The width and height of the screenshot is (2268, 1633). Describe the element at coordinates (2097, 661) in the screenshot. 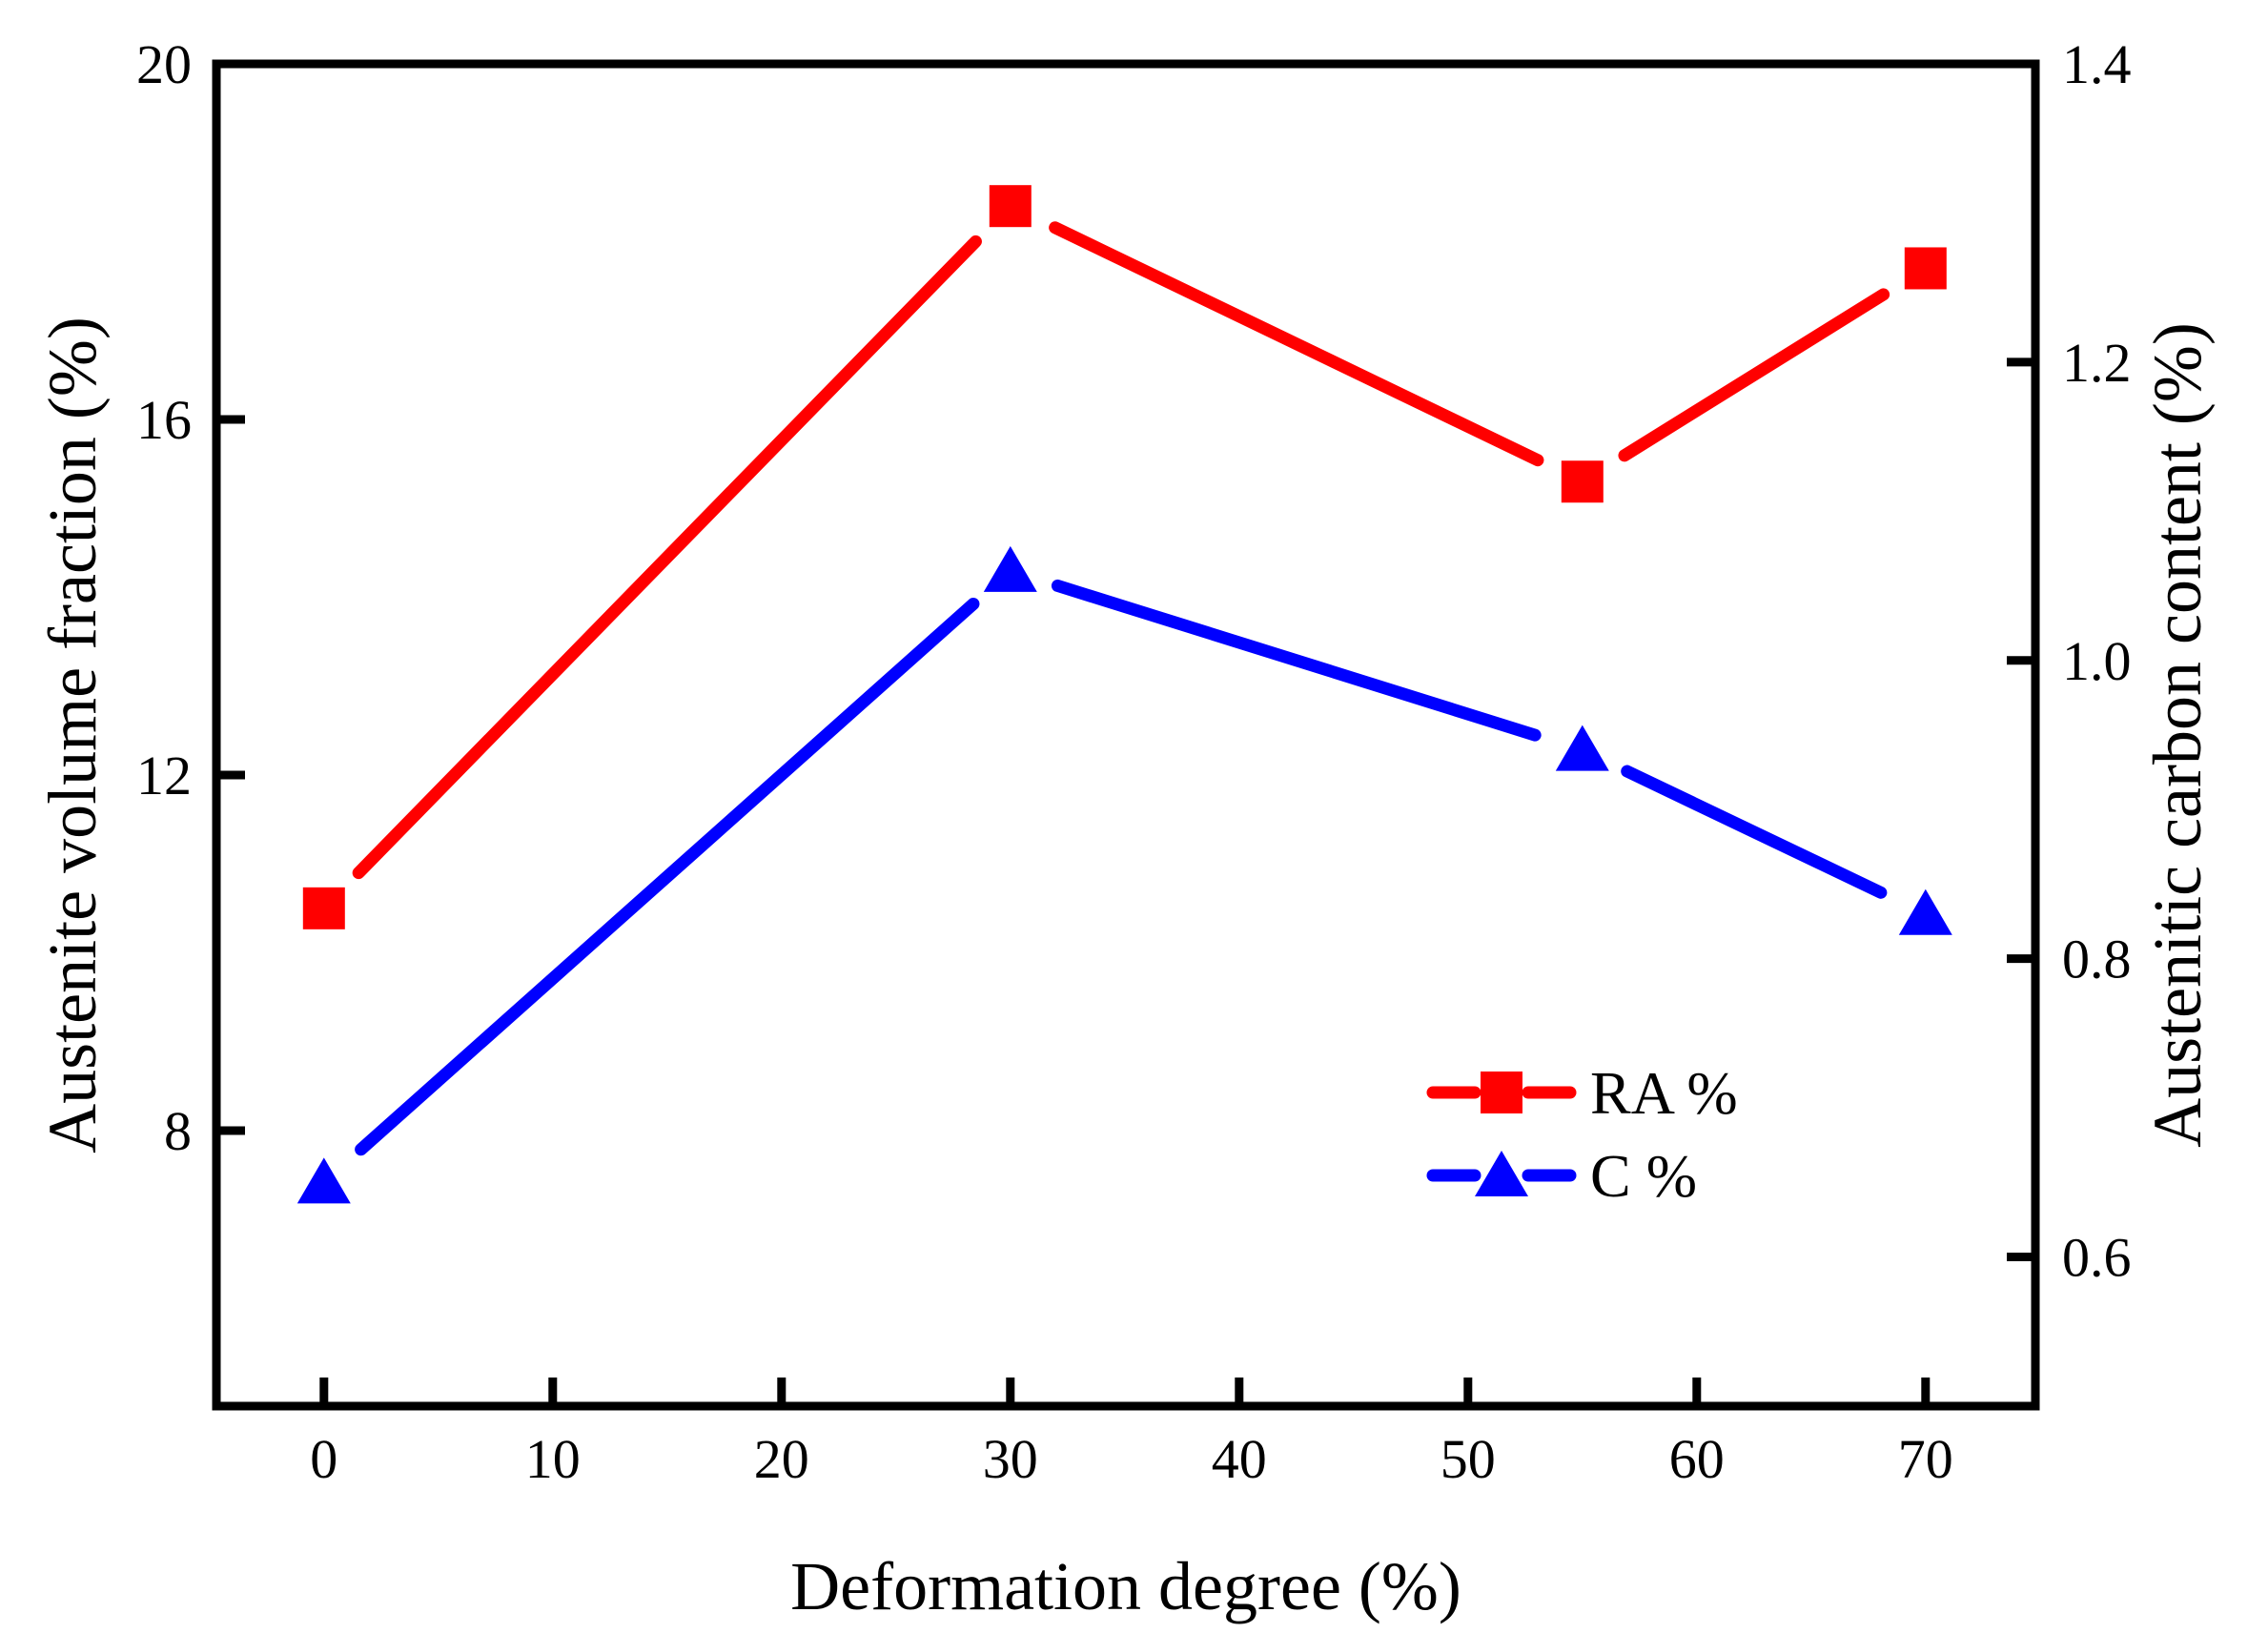

I see `y-right-tick-label: 1.0` at that location.